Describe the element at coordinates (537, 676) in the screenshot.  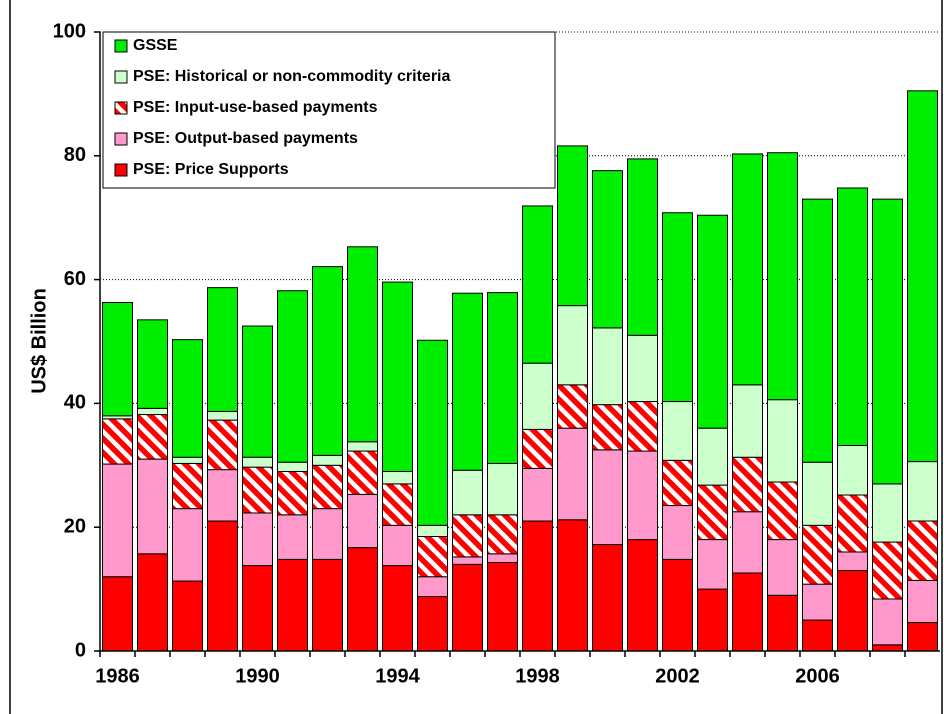
I see `x-tick-label: 1998` at that location.